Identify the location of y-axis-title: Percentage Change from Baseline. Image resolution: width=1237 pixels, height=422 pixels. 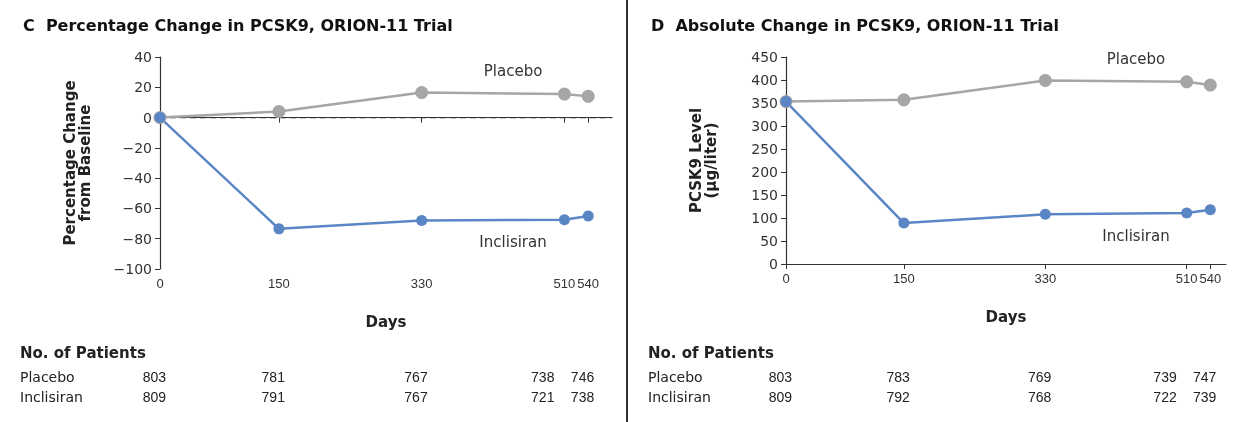
(77, 163).